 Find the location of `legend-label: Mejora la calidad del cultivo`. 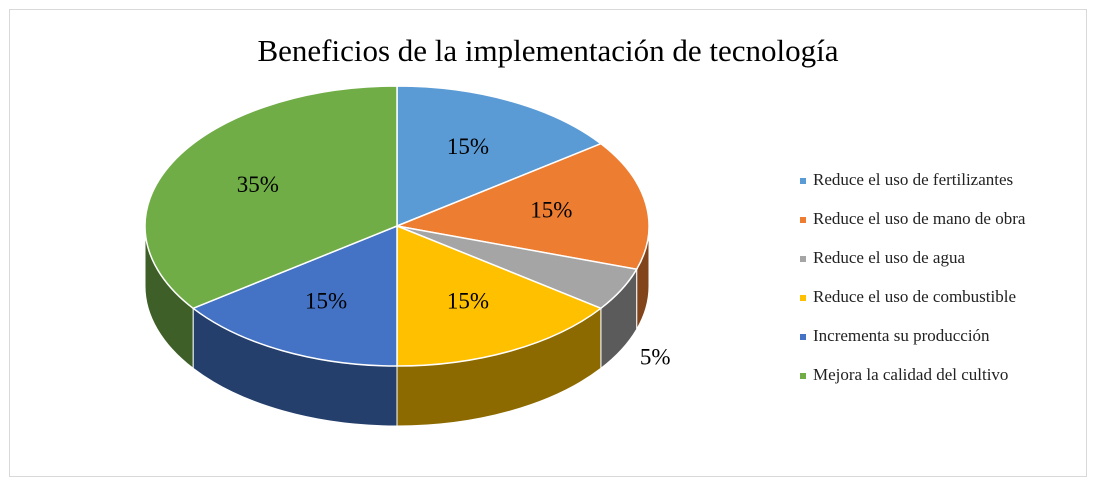

legend-label: Mejora la calidad del cultivo is located at coordinates (910, 374).